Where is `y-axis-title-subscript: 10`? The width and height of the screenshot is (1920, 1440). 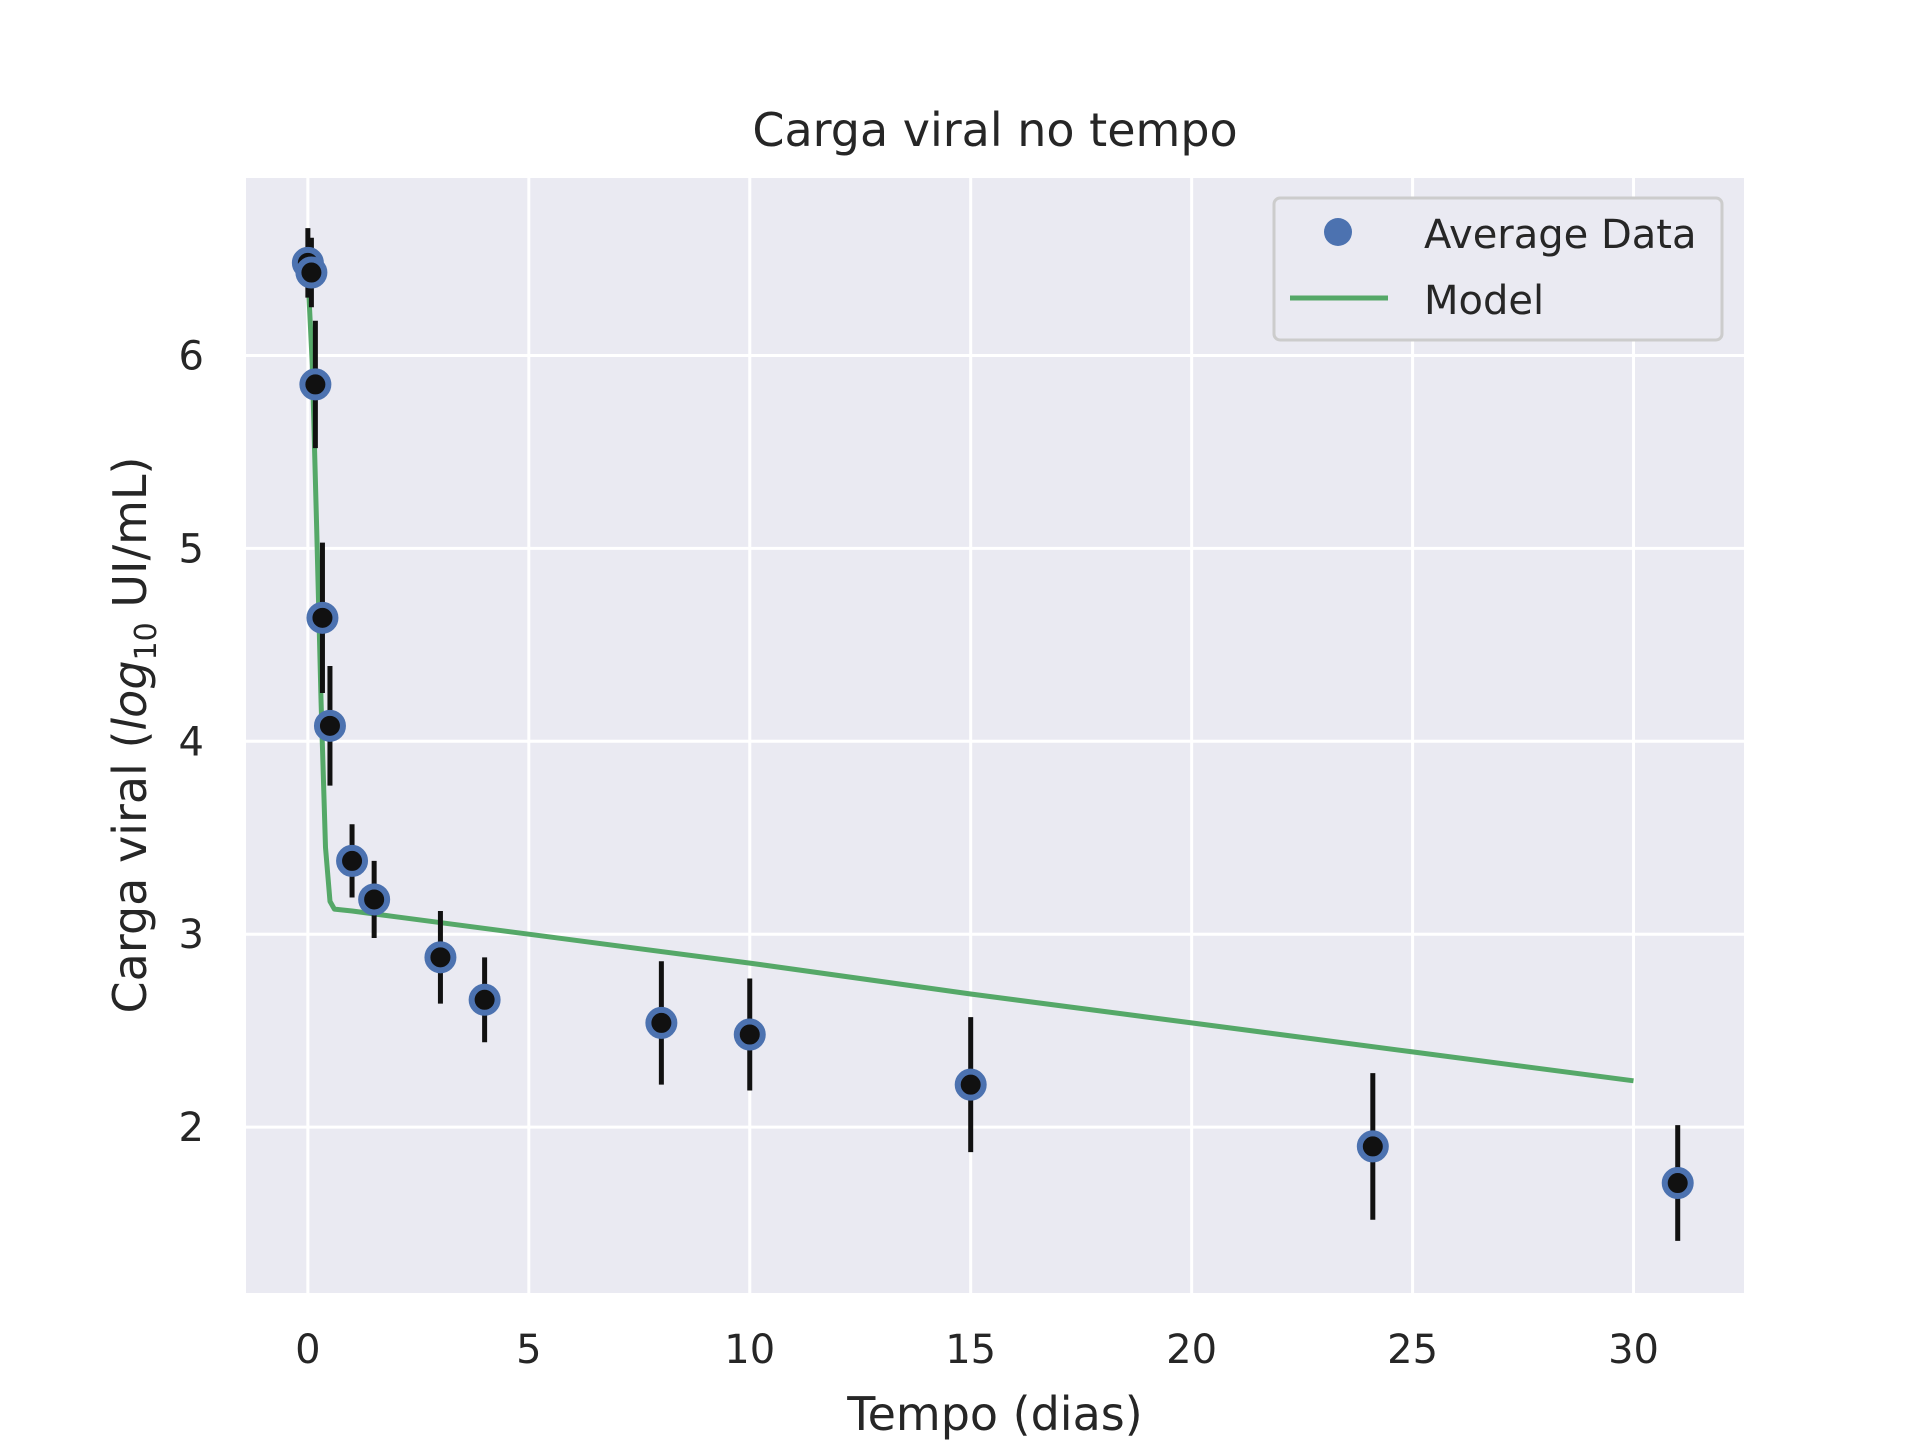
y-axis-title-subscript: 10 is located at coordinates (146, 641).